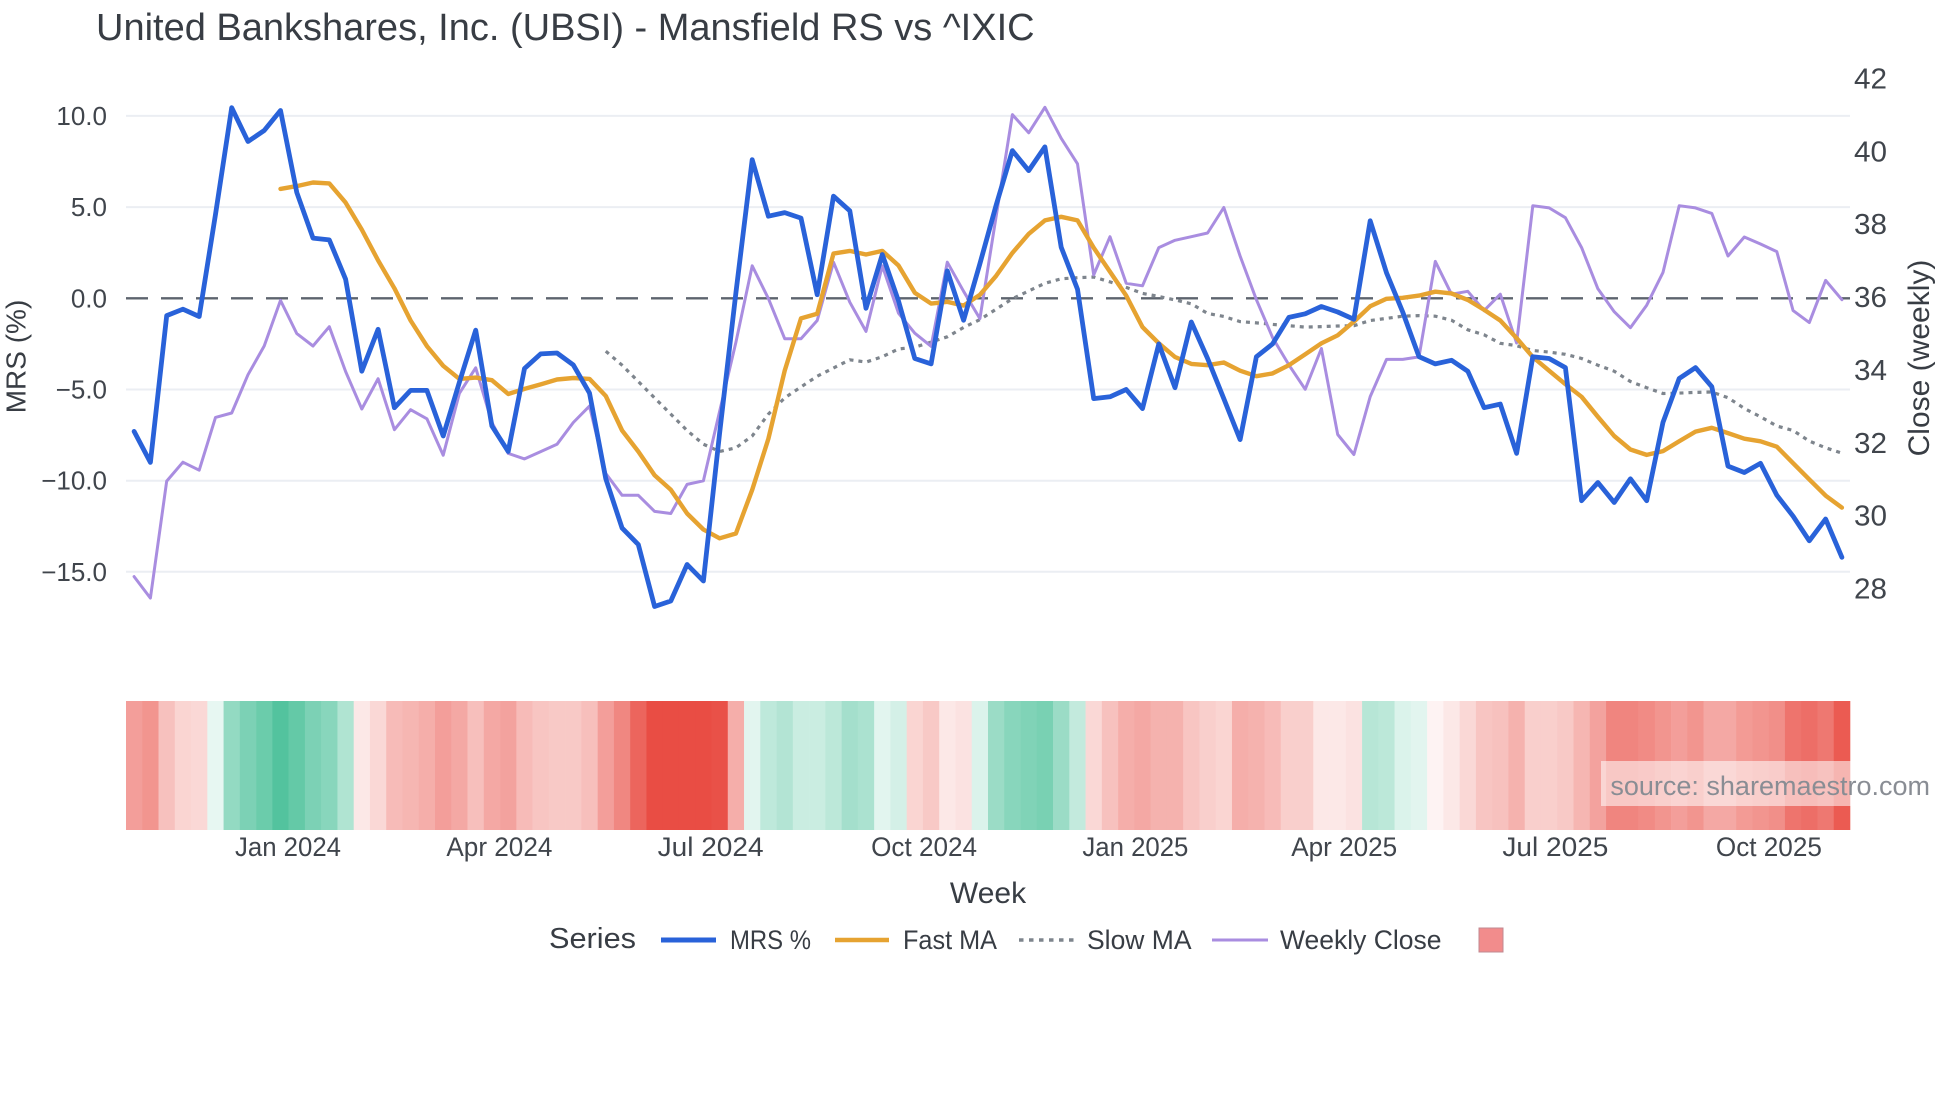 This screenshot has width=1960, height=1107. What do you see at coordinates (15, 357) in the screenshot?
I see `svg-text: MRS (%)` at bounding box center [15, 357].